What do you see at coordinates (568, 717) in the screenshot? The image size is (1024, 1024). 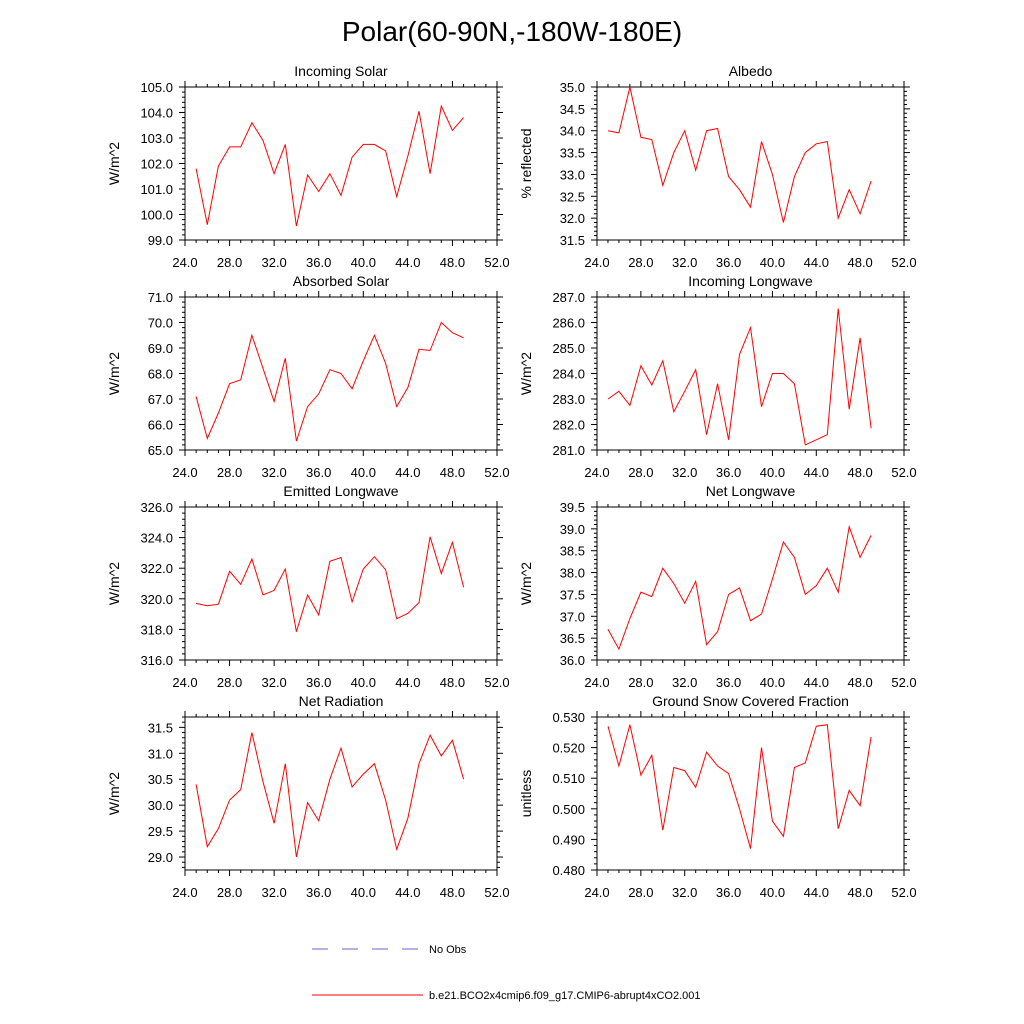 I see `y-tick-label: 0.530` at bounding box center [568, 717].